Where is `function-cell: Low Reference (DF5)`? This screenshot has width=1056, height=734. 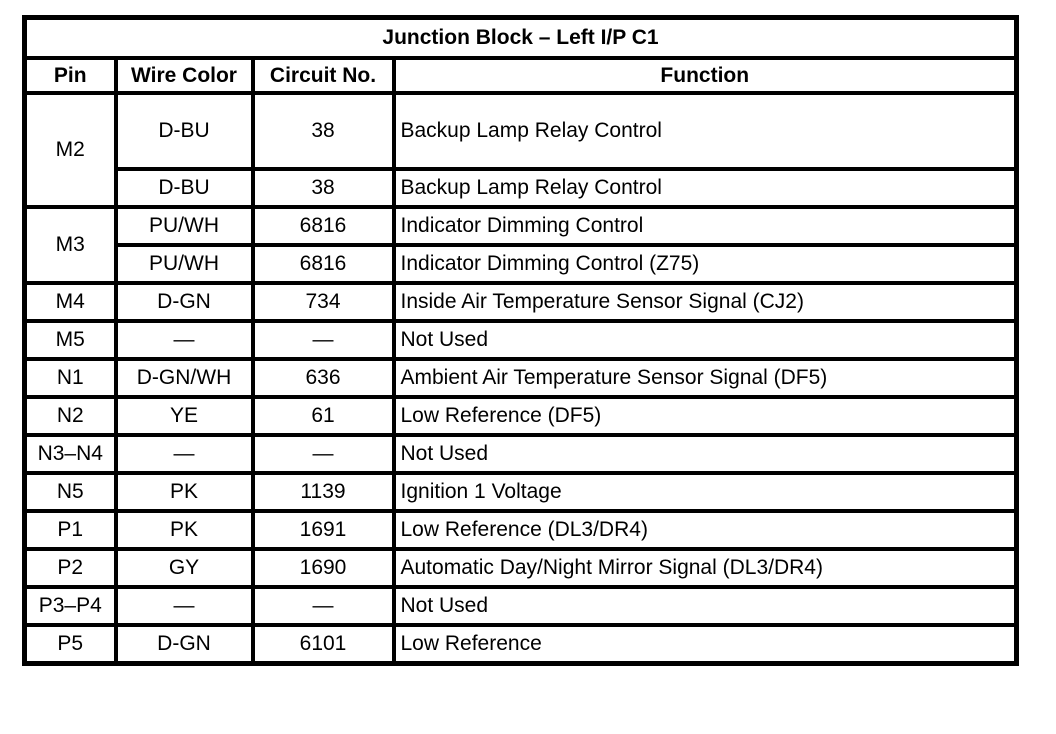
function-cell: Low Reference (DF5) is located at coordinates (705, 416).